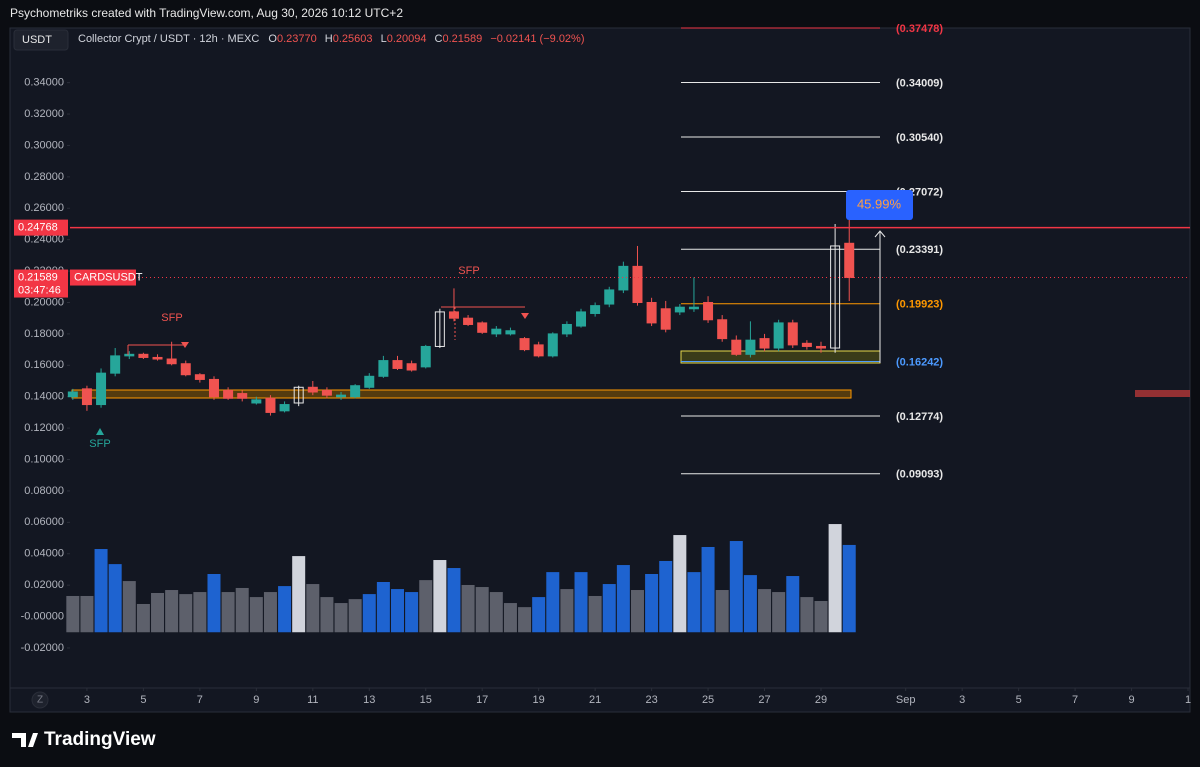 This screenshot has height=767, width=1200. Describe the element at coordinates (108, 277) in the screenshot. I see `symbol-badge-label: CARDSUSDT` at that location.